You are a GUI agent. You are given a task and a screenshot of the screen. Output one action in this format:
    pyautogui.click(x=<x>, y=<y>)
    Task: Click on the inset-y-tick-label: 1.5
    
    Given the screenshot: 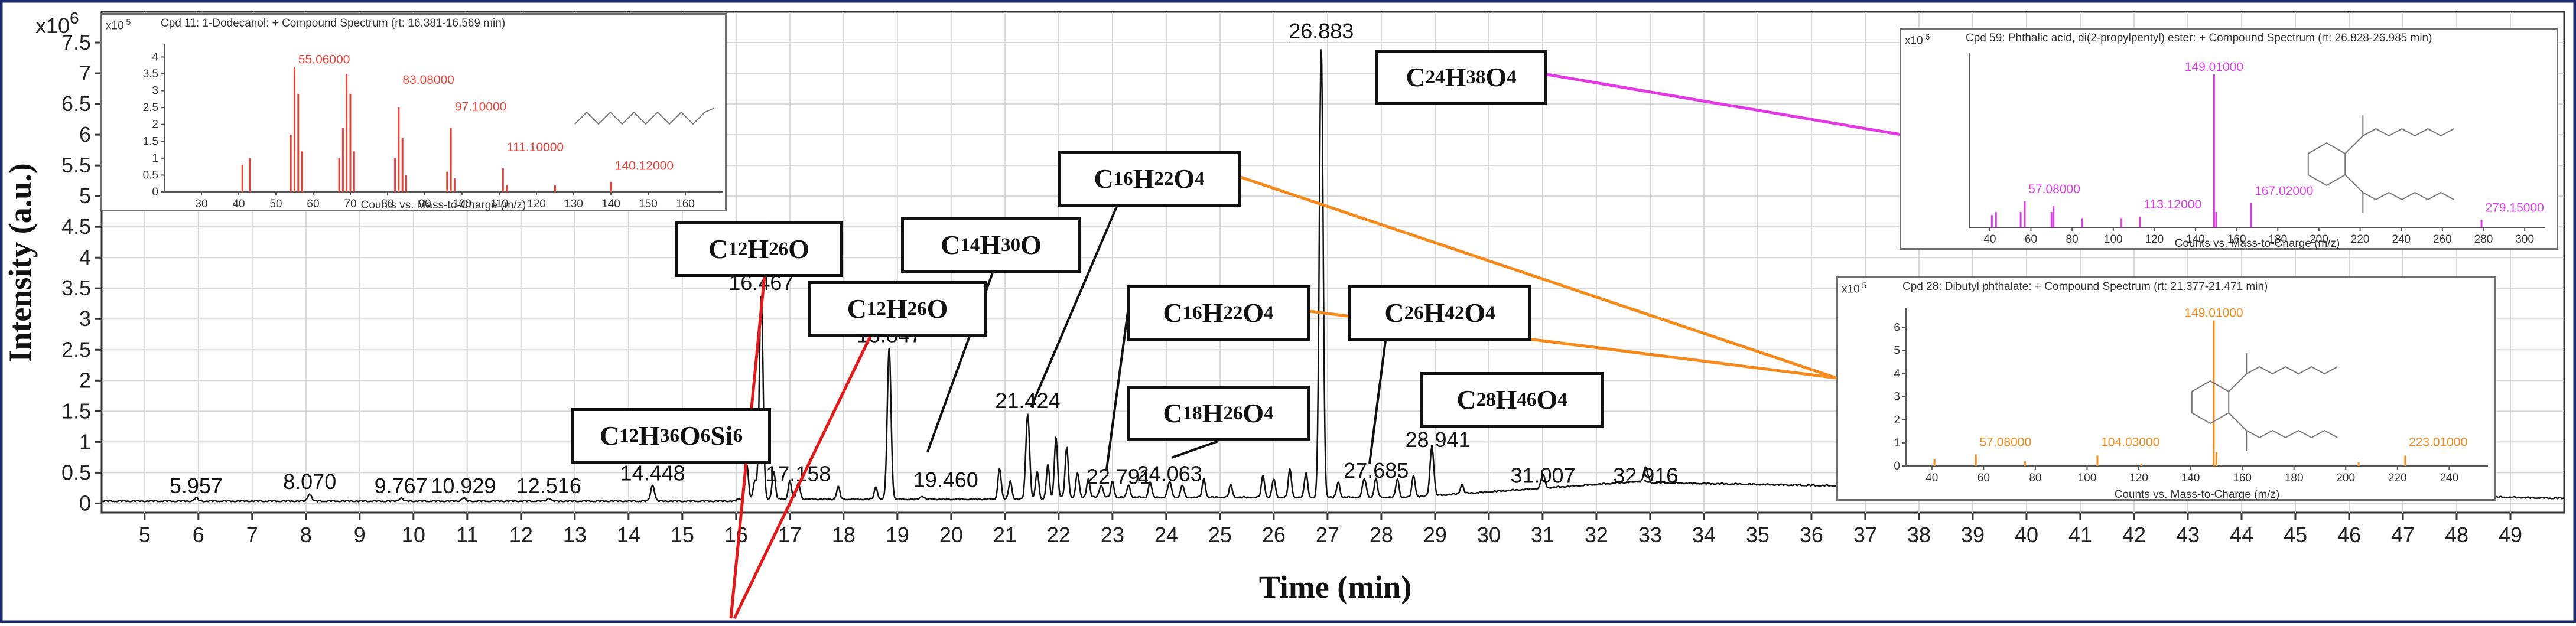 What is the action you would take?
    pyautogui.click(x=150, y=141)
    